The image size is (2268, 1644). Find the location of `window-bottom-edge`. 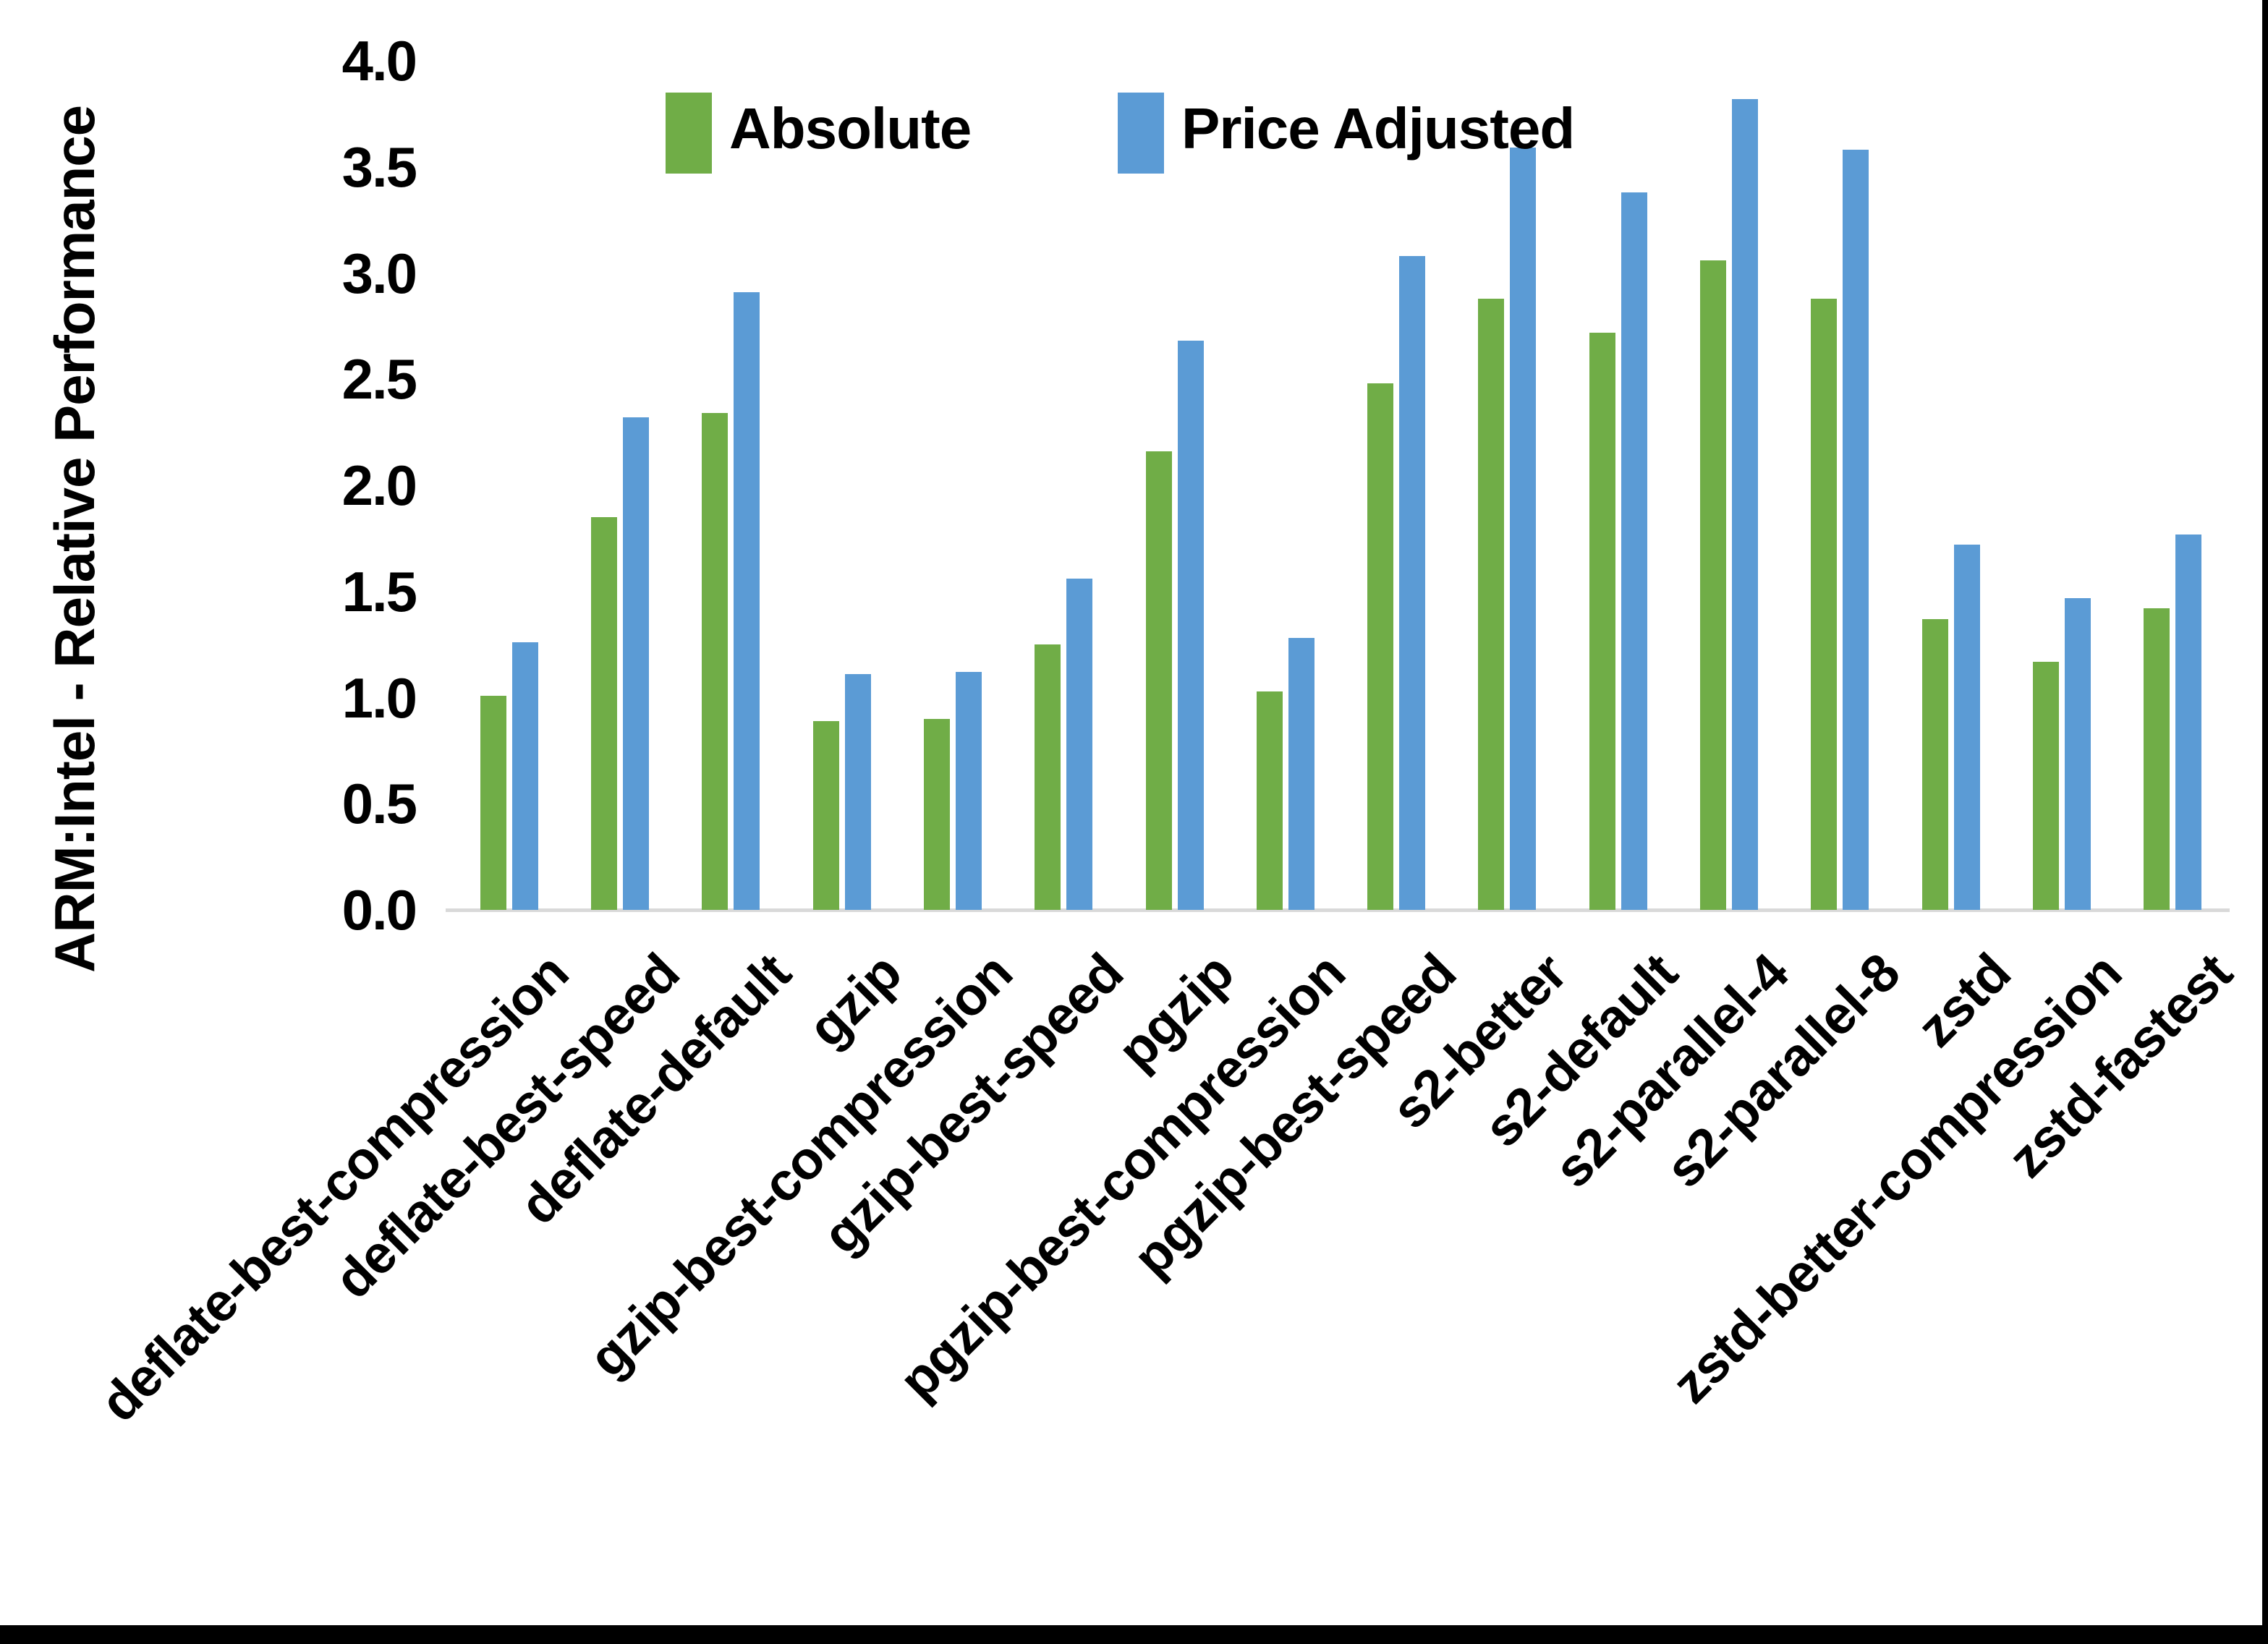

window-bottom-edge is located at coordinates (1134, 1634).